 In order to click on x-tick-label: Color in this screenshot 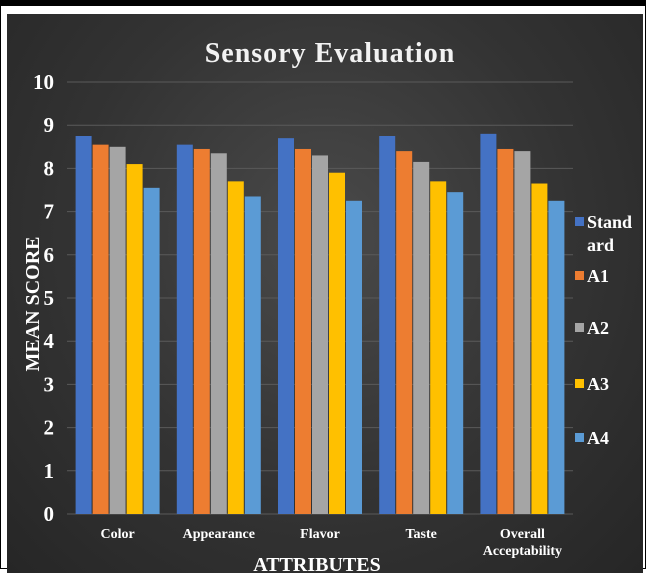, I will do `click(117, 534)`.